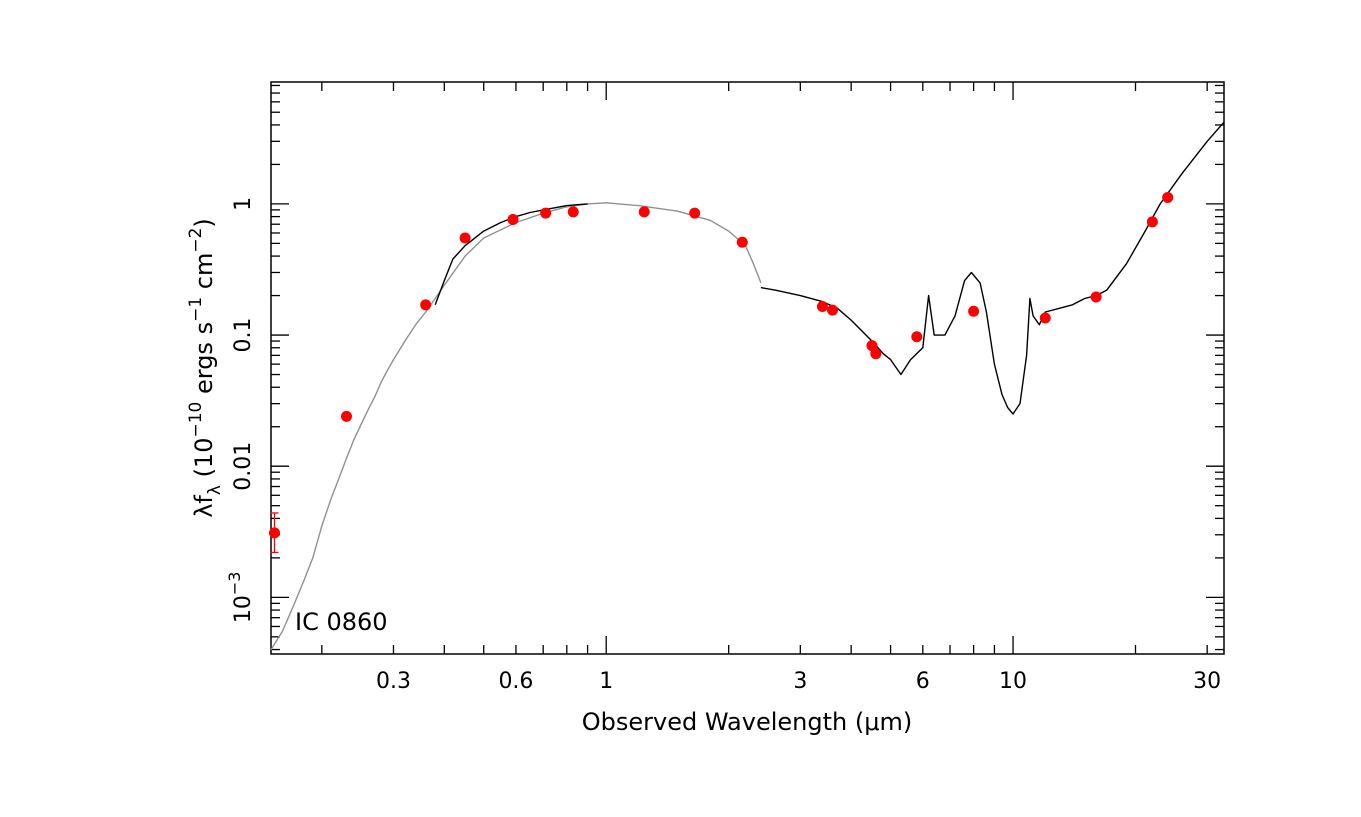  Describe the element at coordinates (1013, 681) in the screenshot. I see `x-tick-label: 10` at that location.